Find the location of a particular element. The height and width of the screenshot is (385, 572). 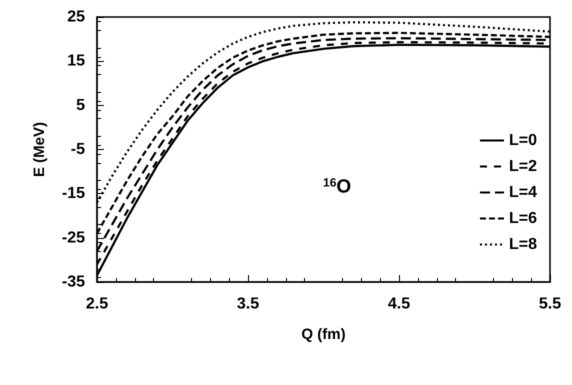

y-tick-label: -35 is located at coordinates (74, 282).